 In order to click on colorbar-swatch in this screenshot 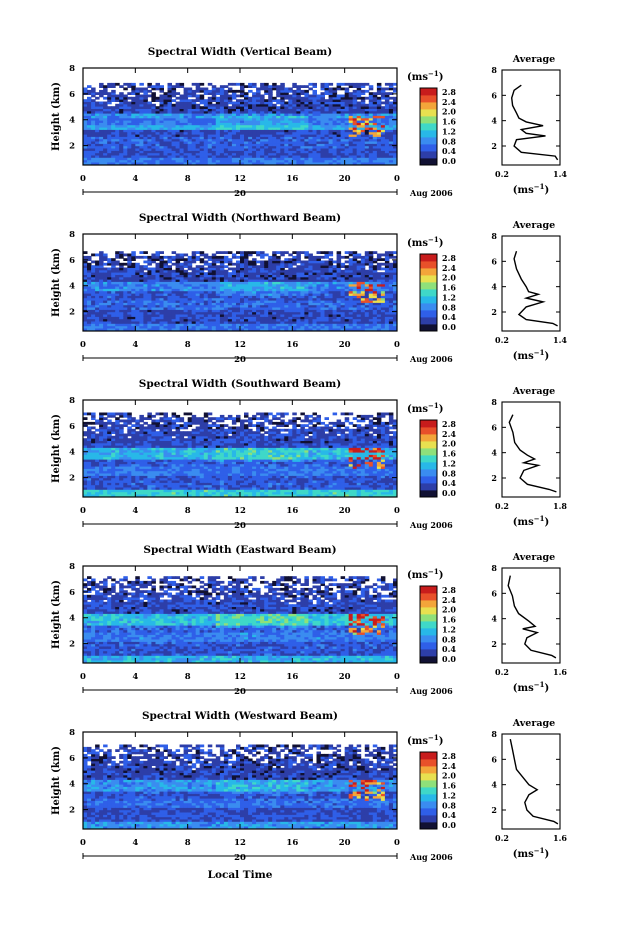, I will do `click(428, 113)`.